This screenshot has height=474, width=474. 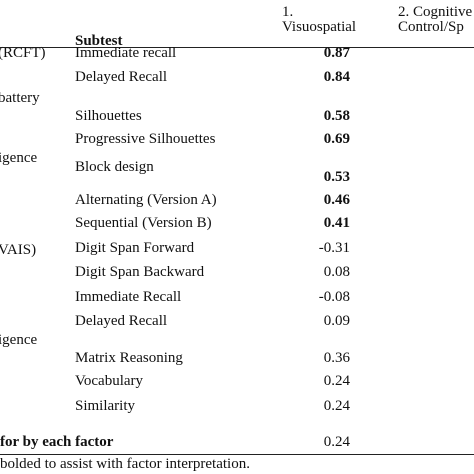 I want to click on loading: 0.58, so click(x=336, y=116).